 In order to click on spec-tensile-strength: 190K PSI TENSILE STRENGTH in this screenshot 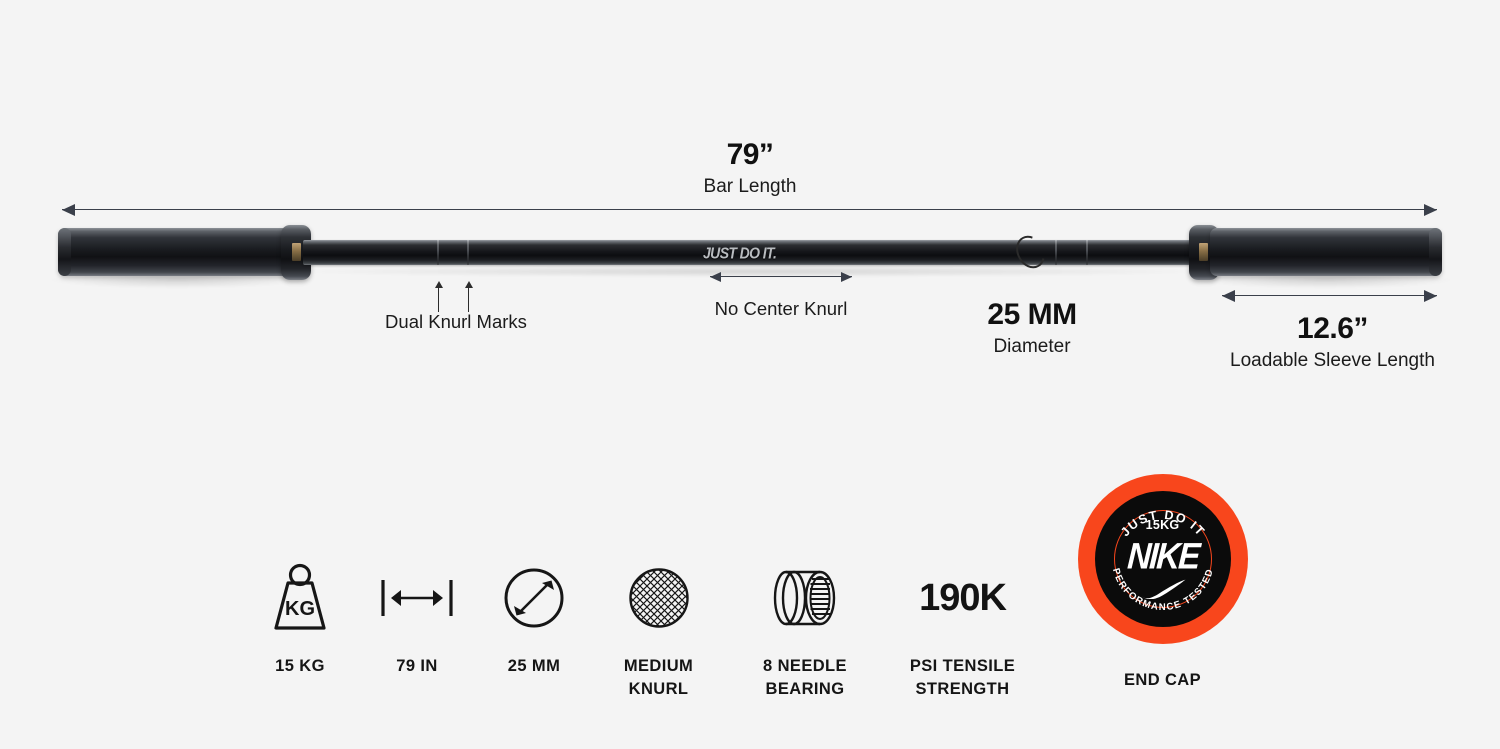, I will do `click(962, 628)`.